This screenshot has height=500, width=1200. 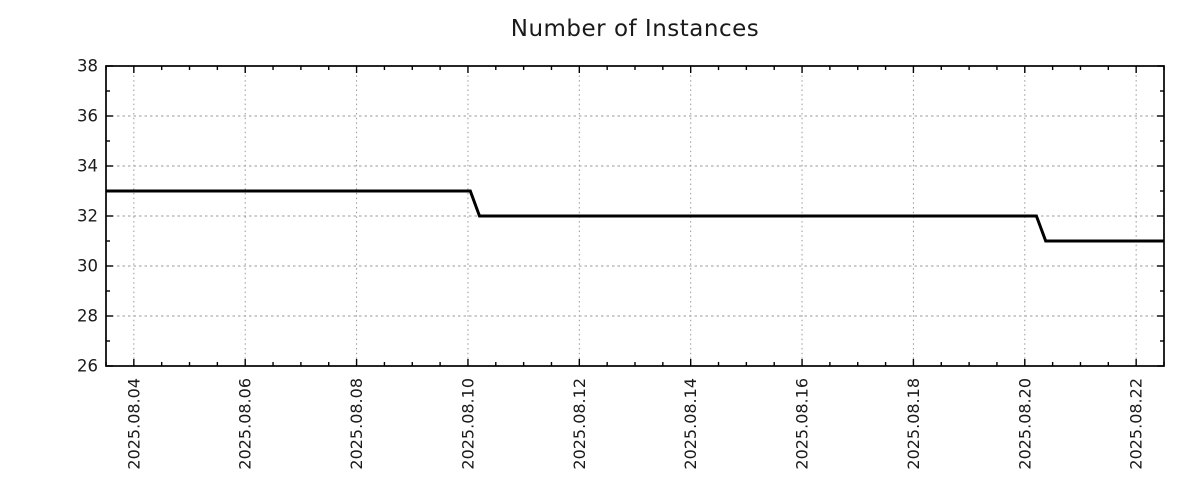 I want to click on y-tick-label: 28, so click(x=87, y=316).